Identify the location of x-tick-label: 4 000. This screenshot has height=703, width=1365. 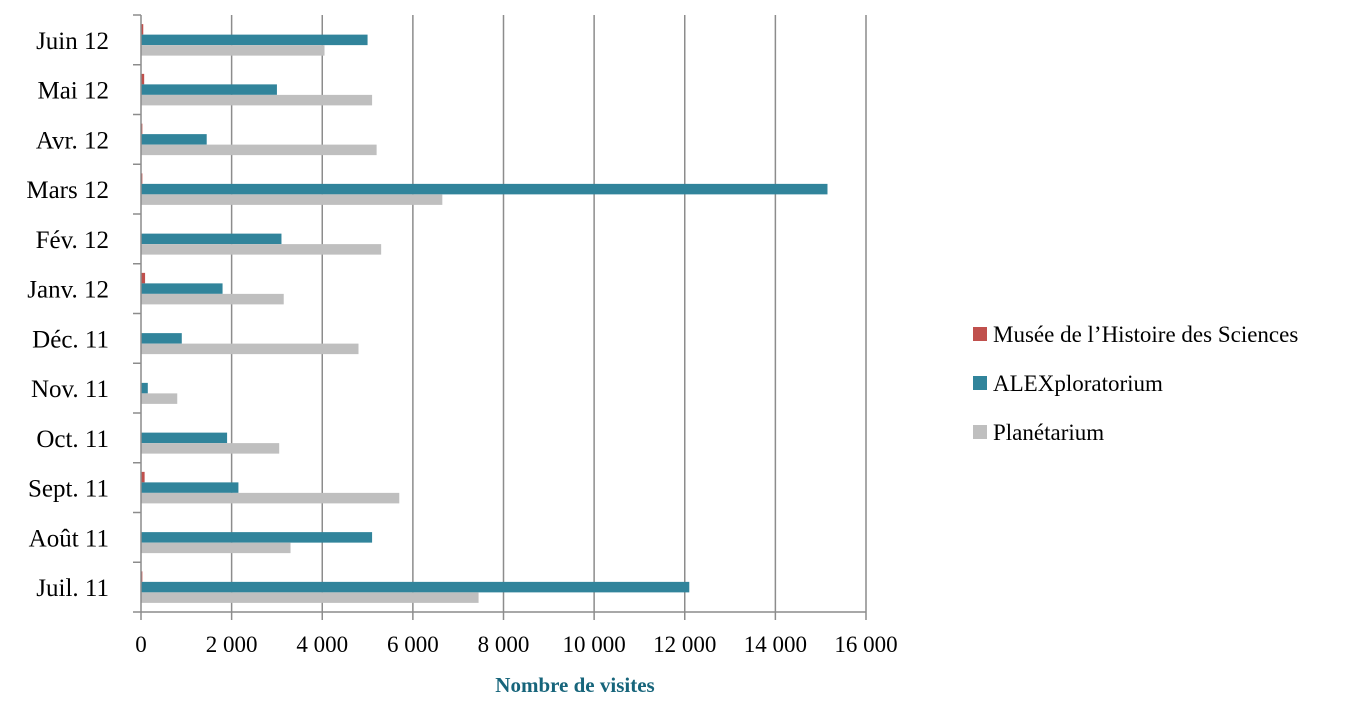
(322, 644).